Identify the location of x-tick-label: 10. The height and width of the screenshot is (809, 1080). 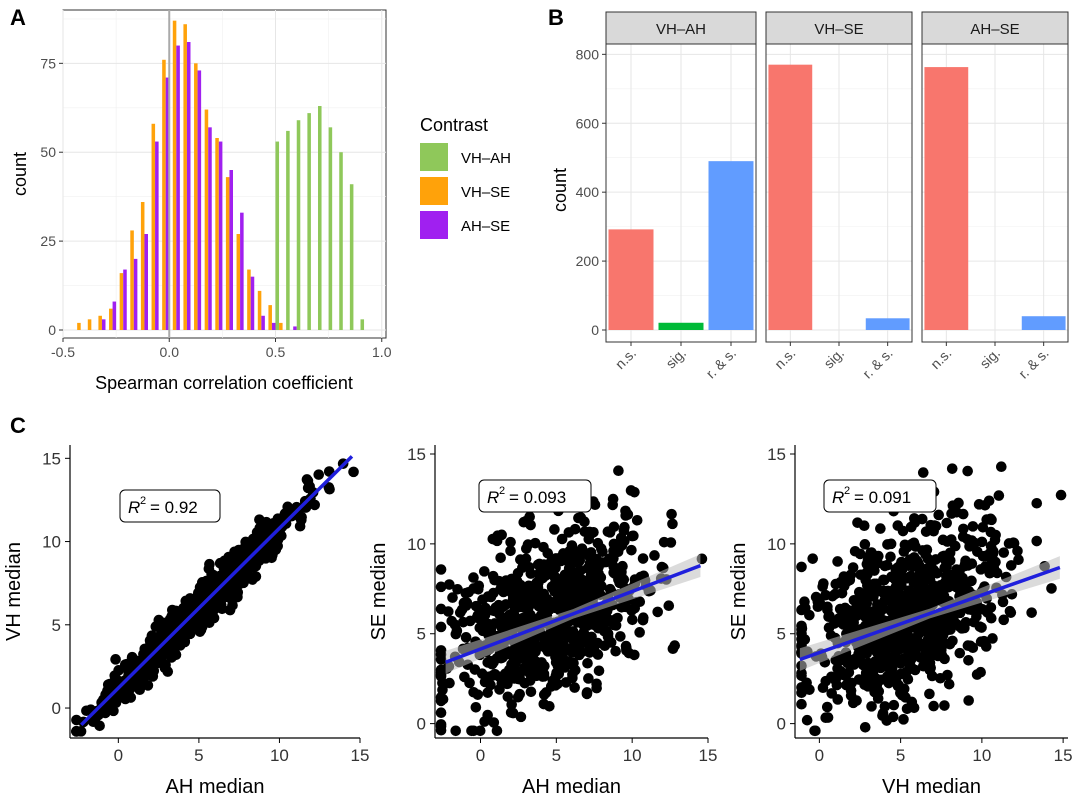
(279, 755).